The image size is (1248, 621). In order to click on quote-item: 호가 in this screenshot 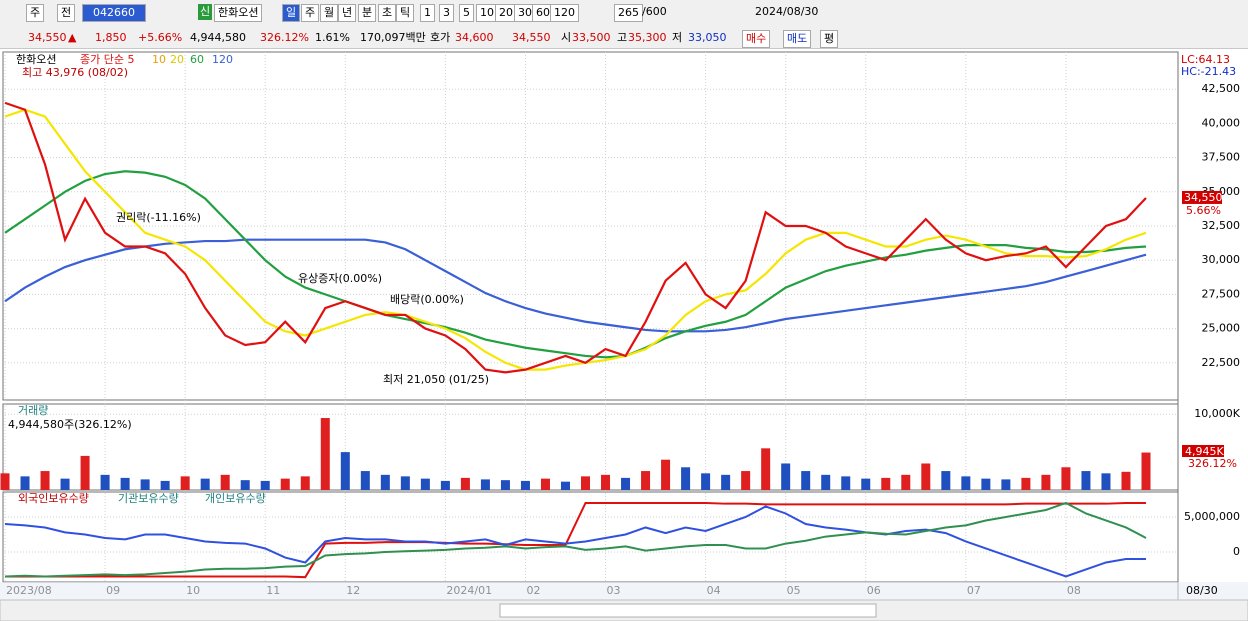, I will do `click(440, 37)`.